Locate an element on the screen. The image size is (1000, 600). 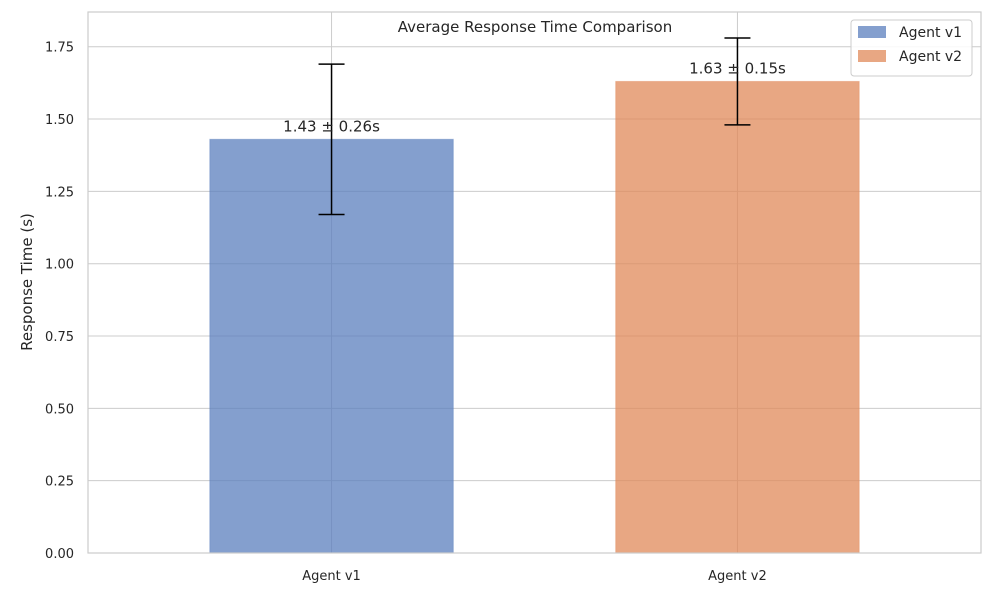
data-label: 1.43 ± 0.26s is located at coordinates (331, 126).